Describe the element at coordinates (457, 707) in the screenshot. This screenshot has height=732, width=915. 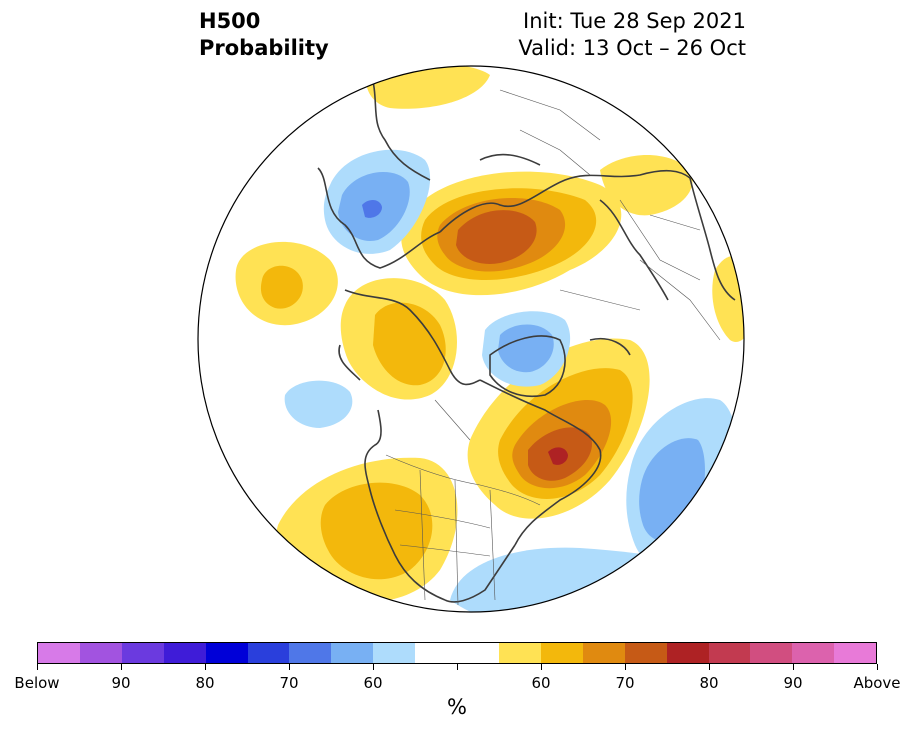
I see `colorbar-unit: %` at that location.